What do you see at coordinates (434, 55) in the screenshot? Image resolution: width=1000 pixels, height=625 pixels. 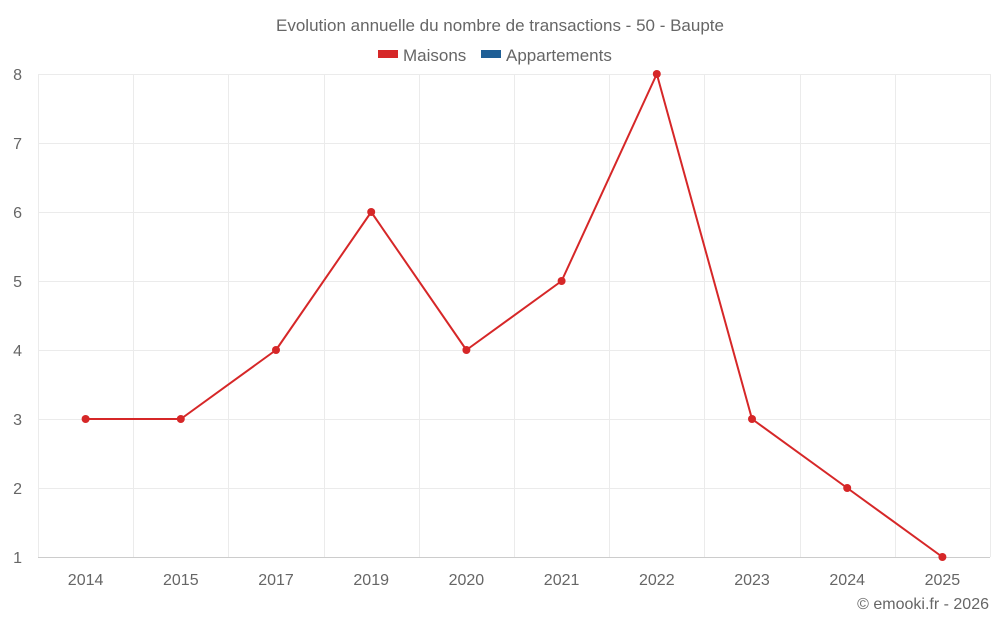 I see `legend-label-maisons: Maisons` at bounding box center [434, 55].